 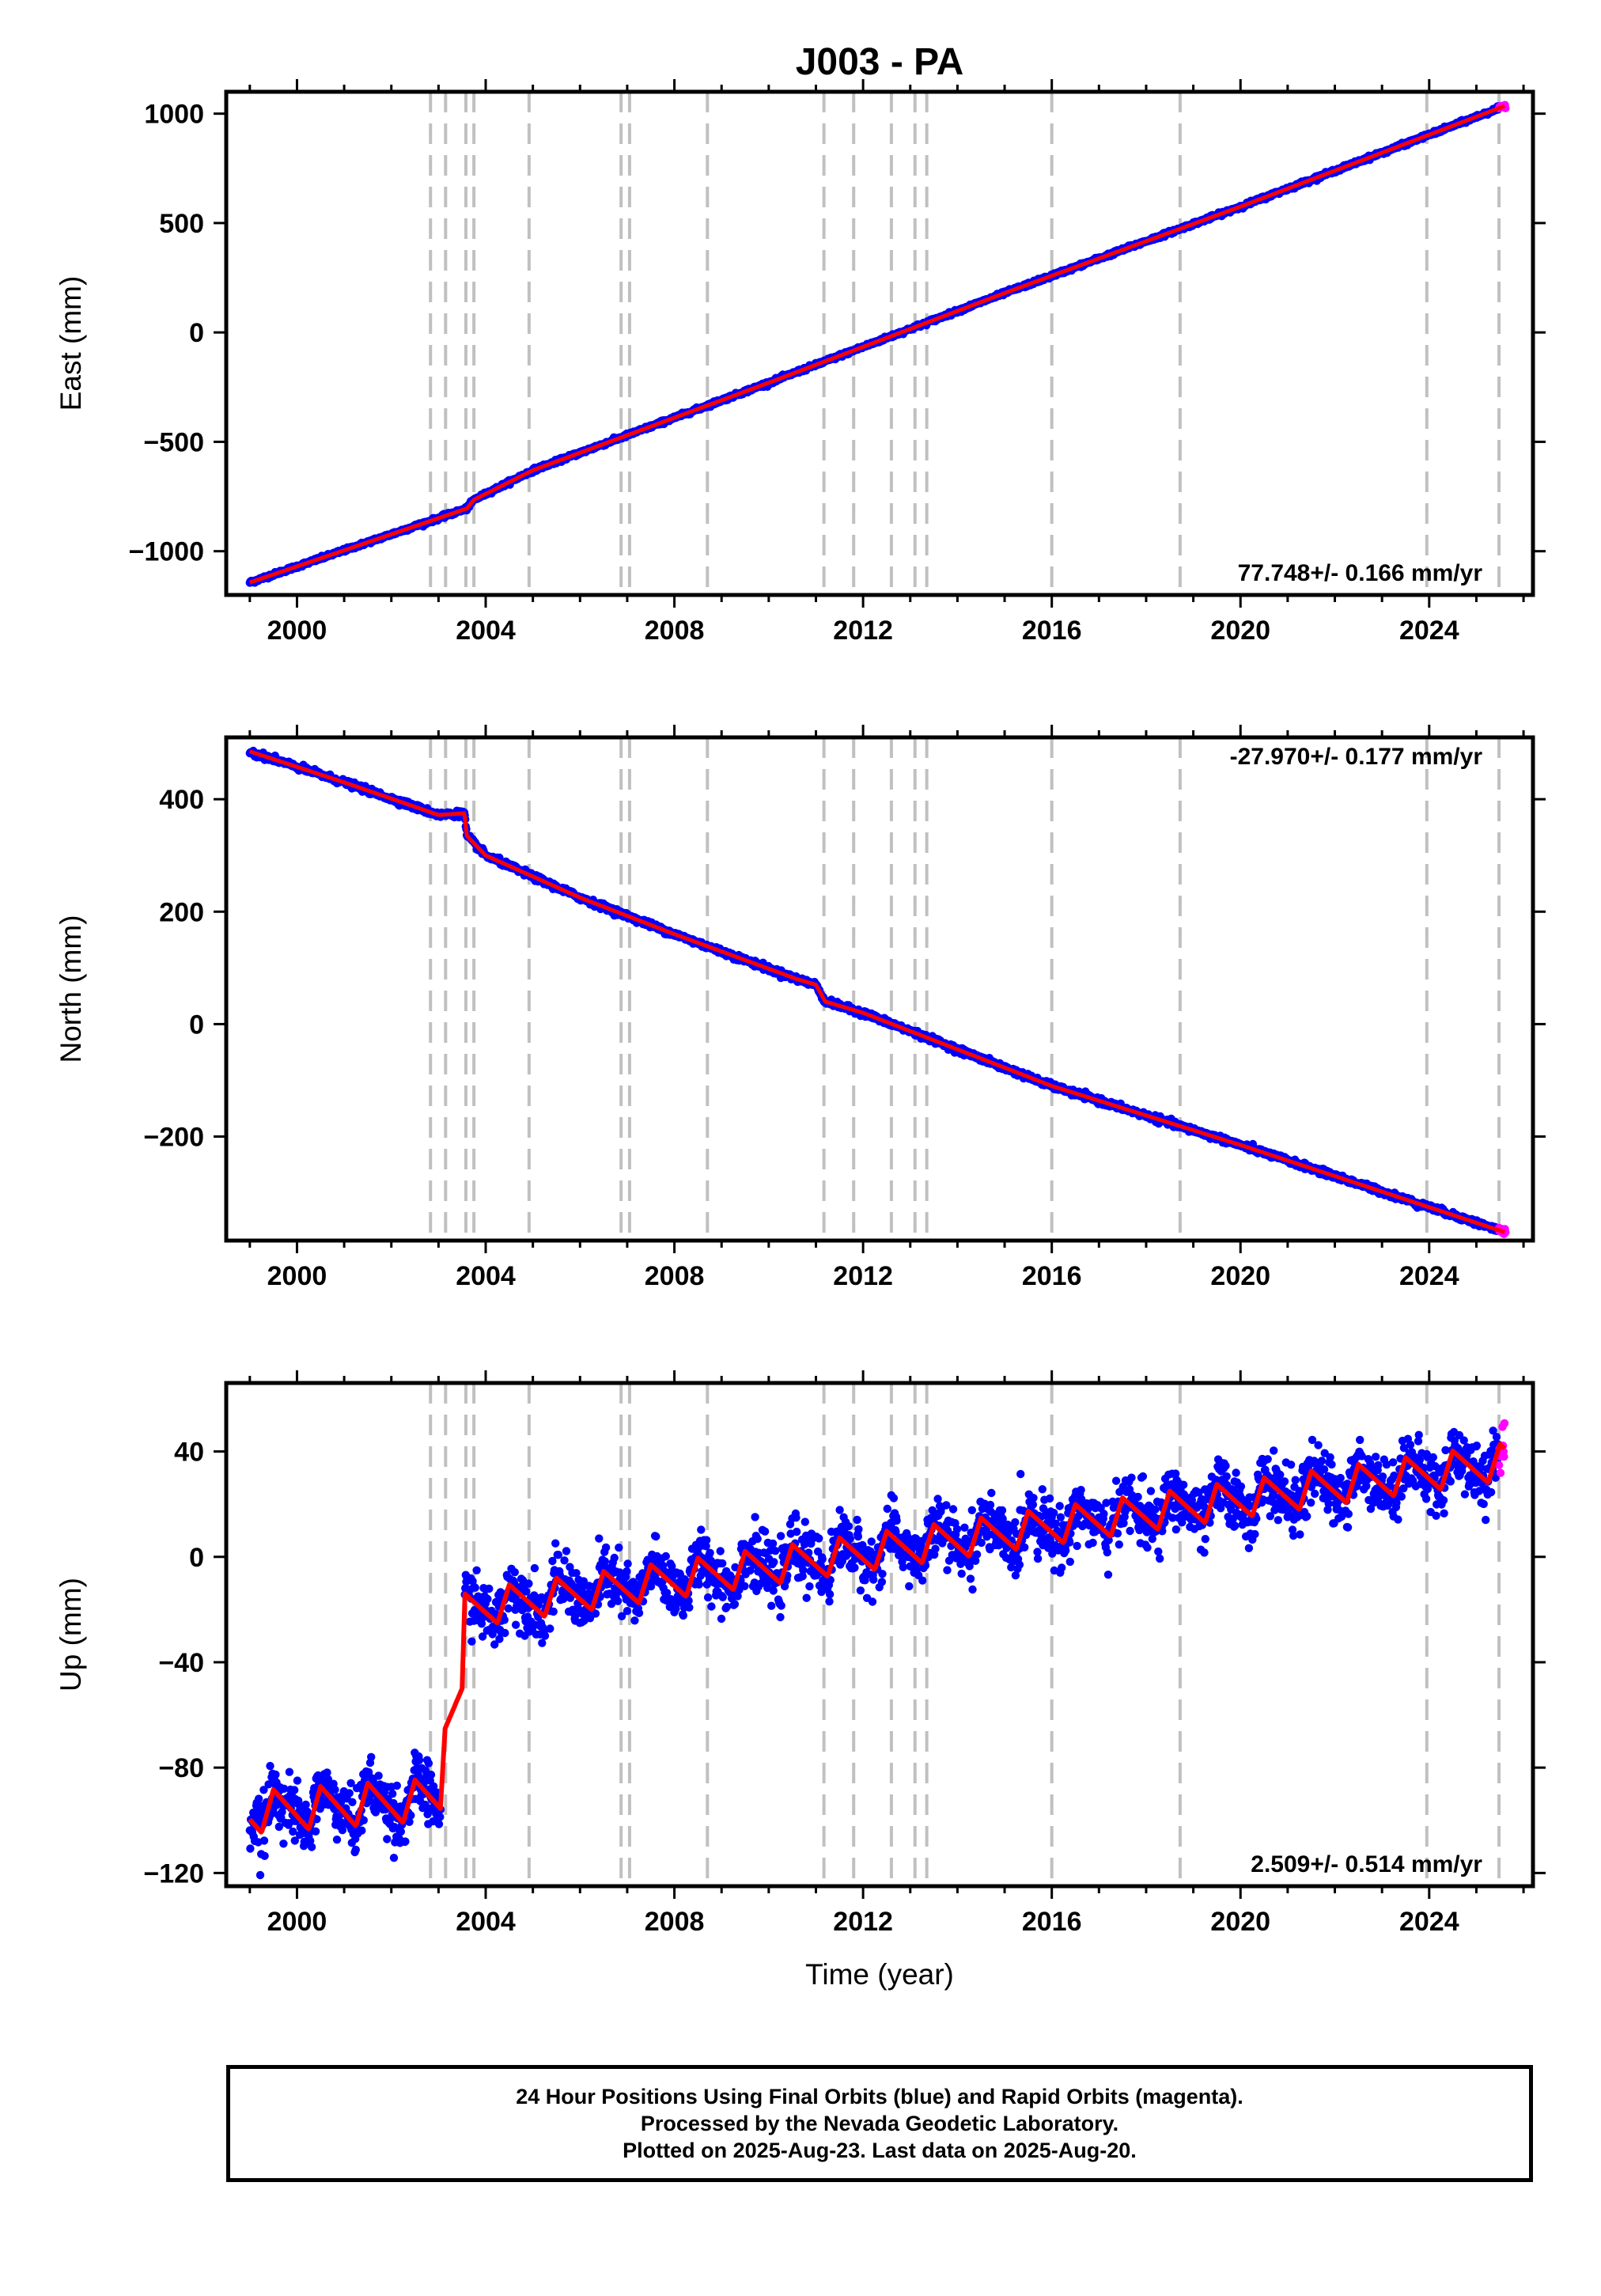 I want to click on x-tick-label: 2004, so click(x=486, y=631).